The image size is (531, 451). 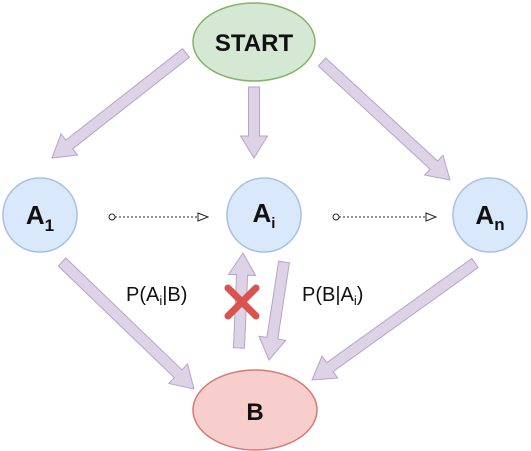 I want to click on b-node-label: B, so click(x=254, y=412).